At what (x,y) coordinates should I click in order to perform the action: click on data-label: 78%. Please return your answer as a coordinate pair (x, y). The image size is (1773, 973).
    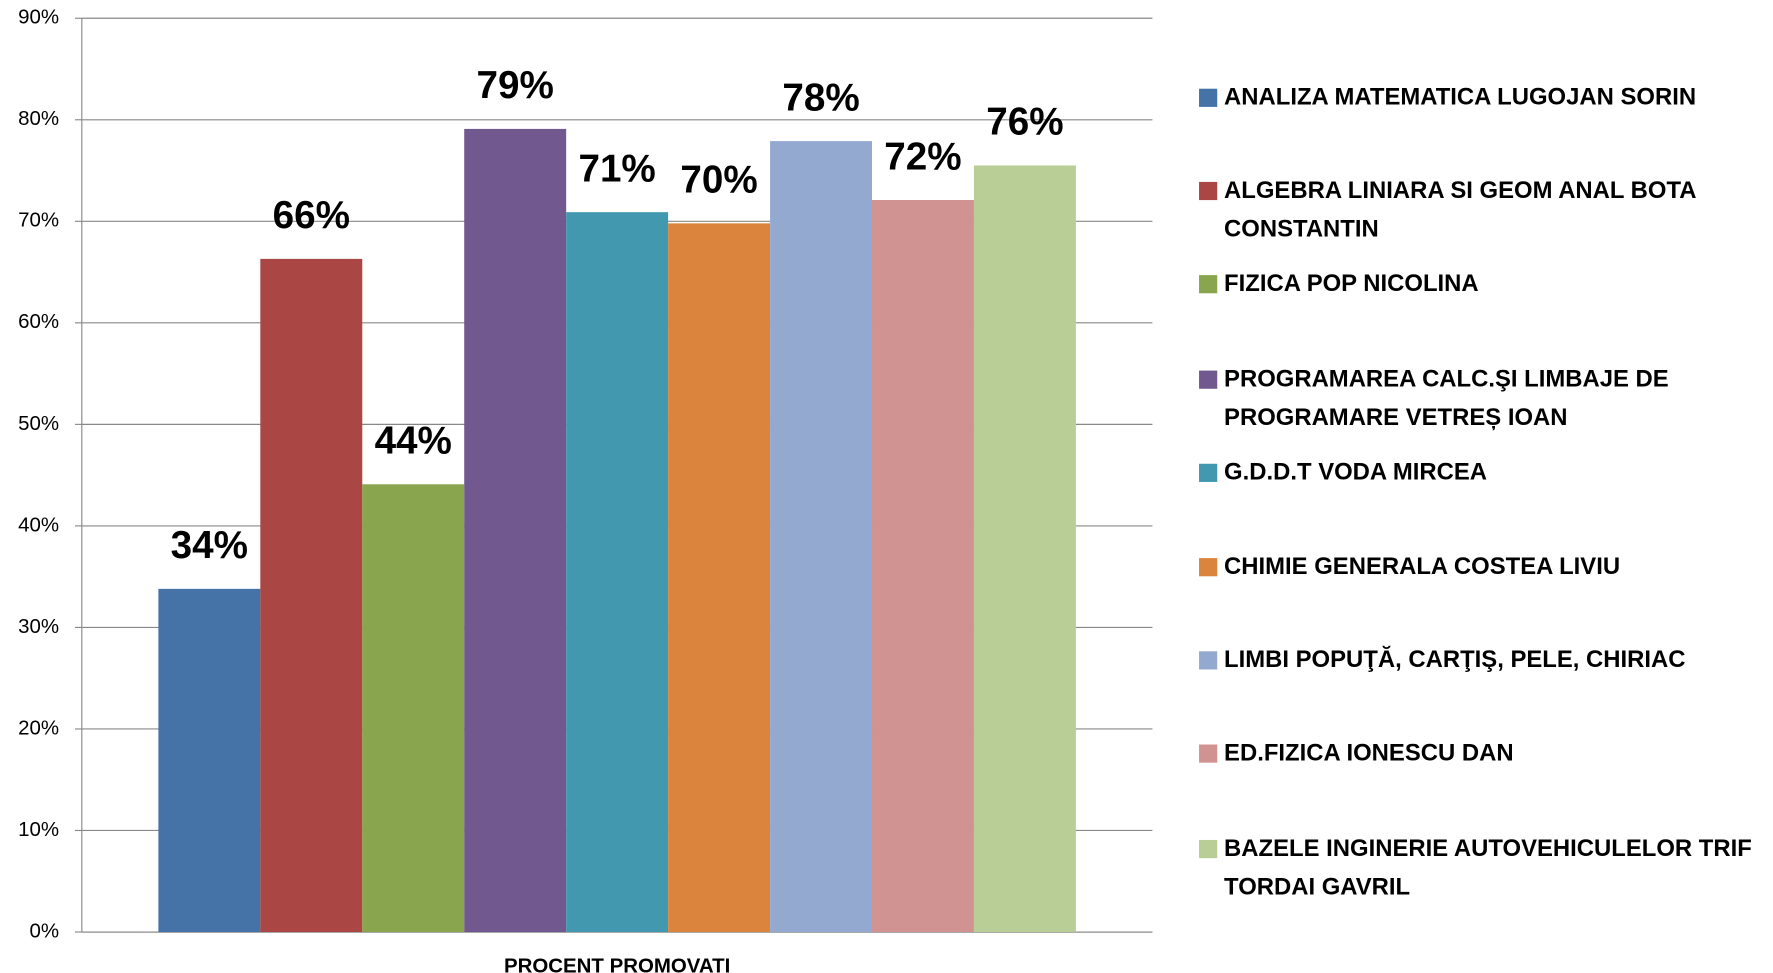
    Looking at the image, I should click on (820, 97).